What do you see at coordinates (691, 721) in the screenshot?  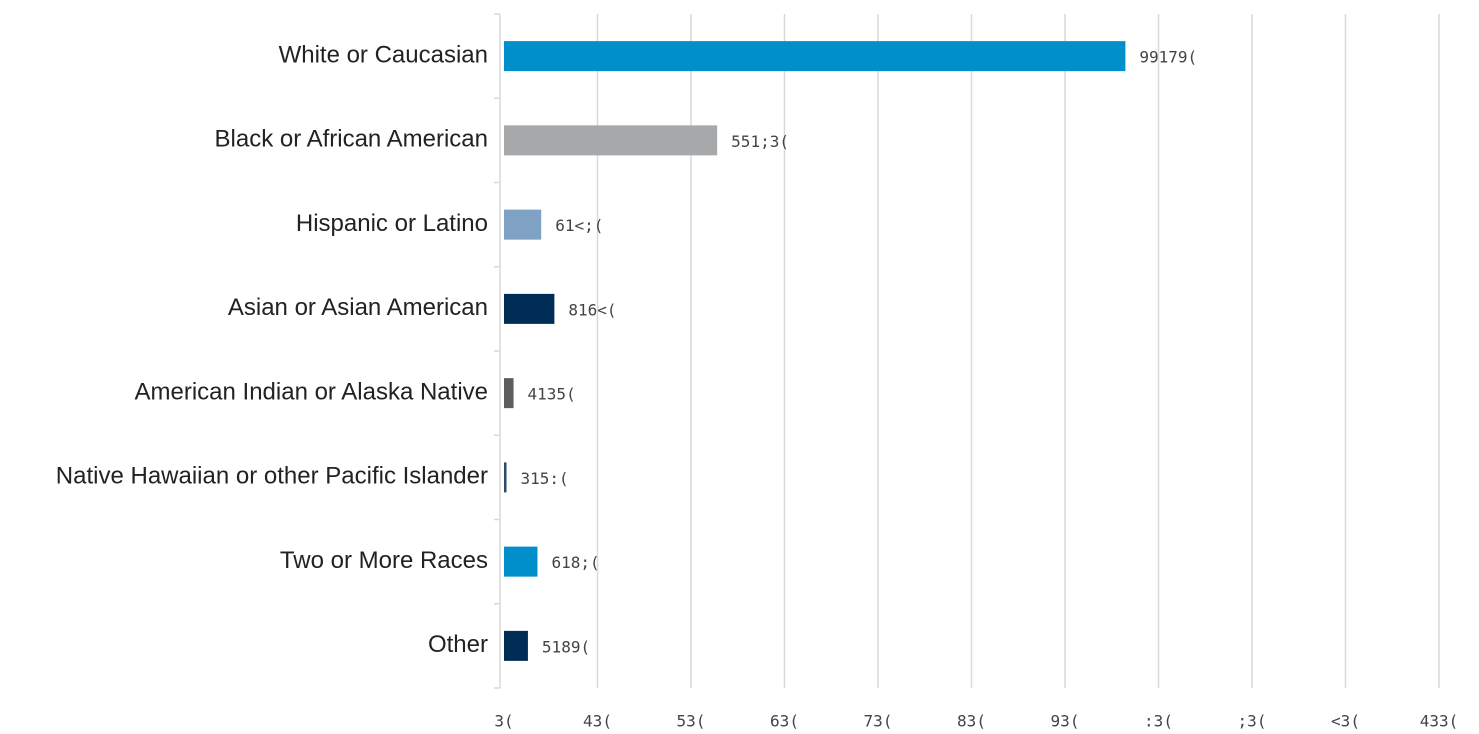 I see `x-tick-label: 53(` at bounding box center [691, 721].